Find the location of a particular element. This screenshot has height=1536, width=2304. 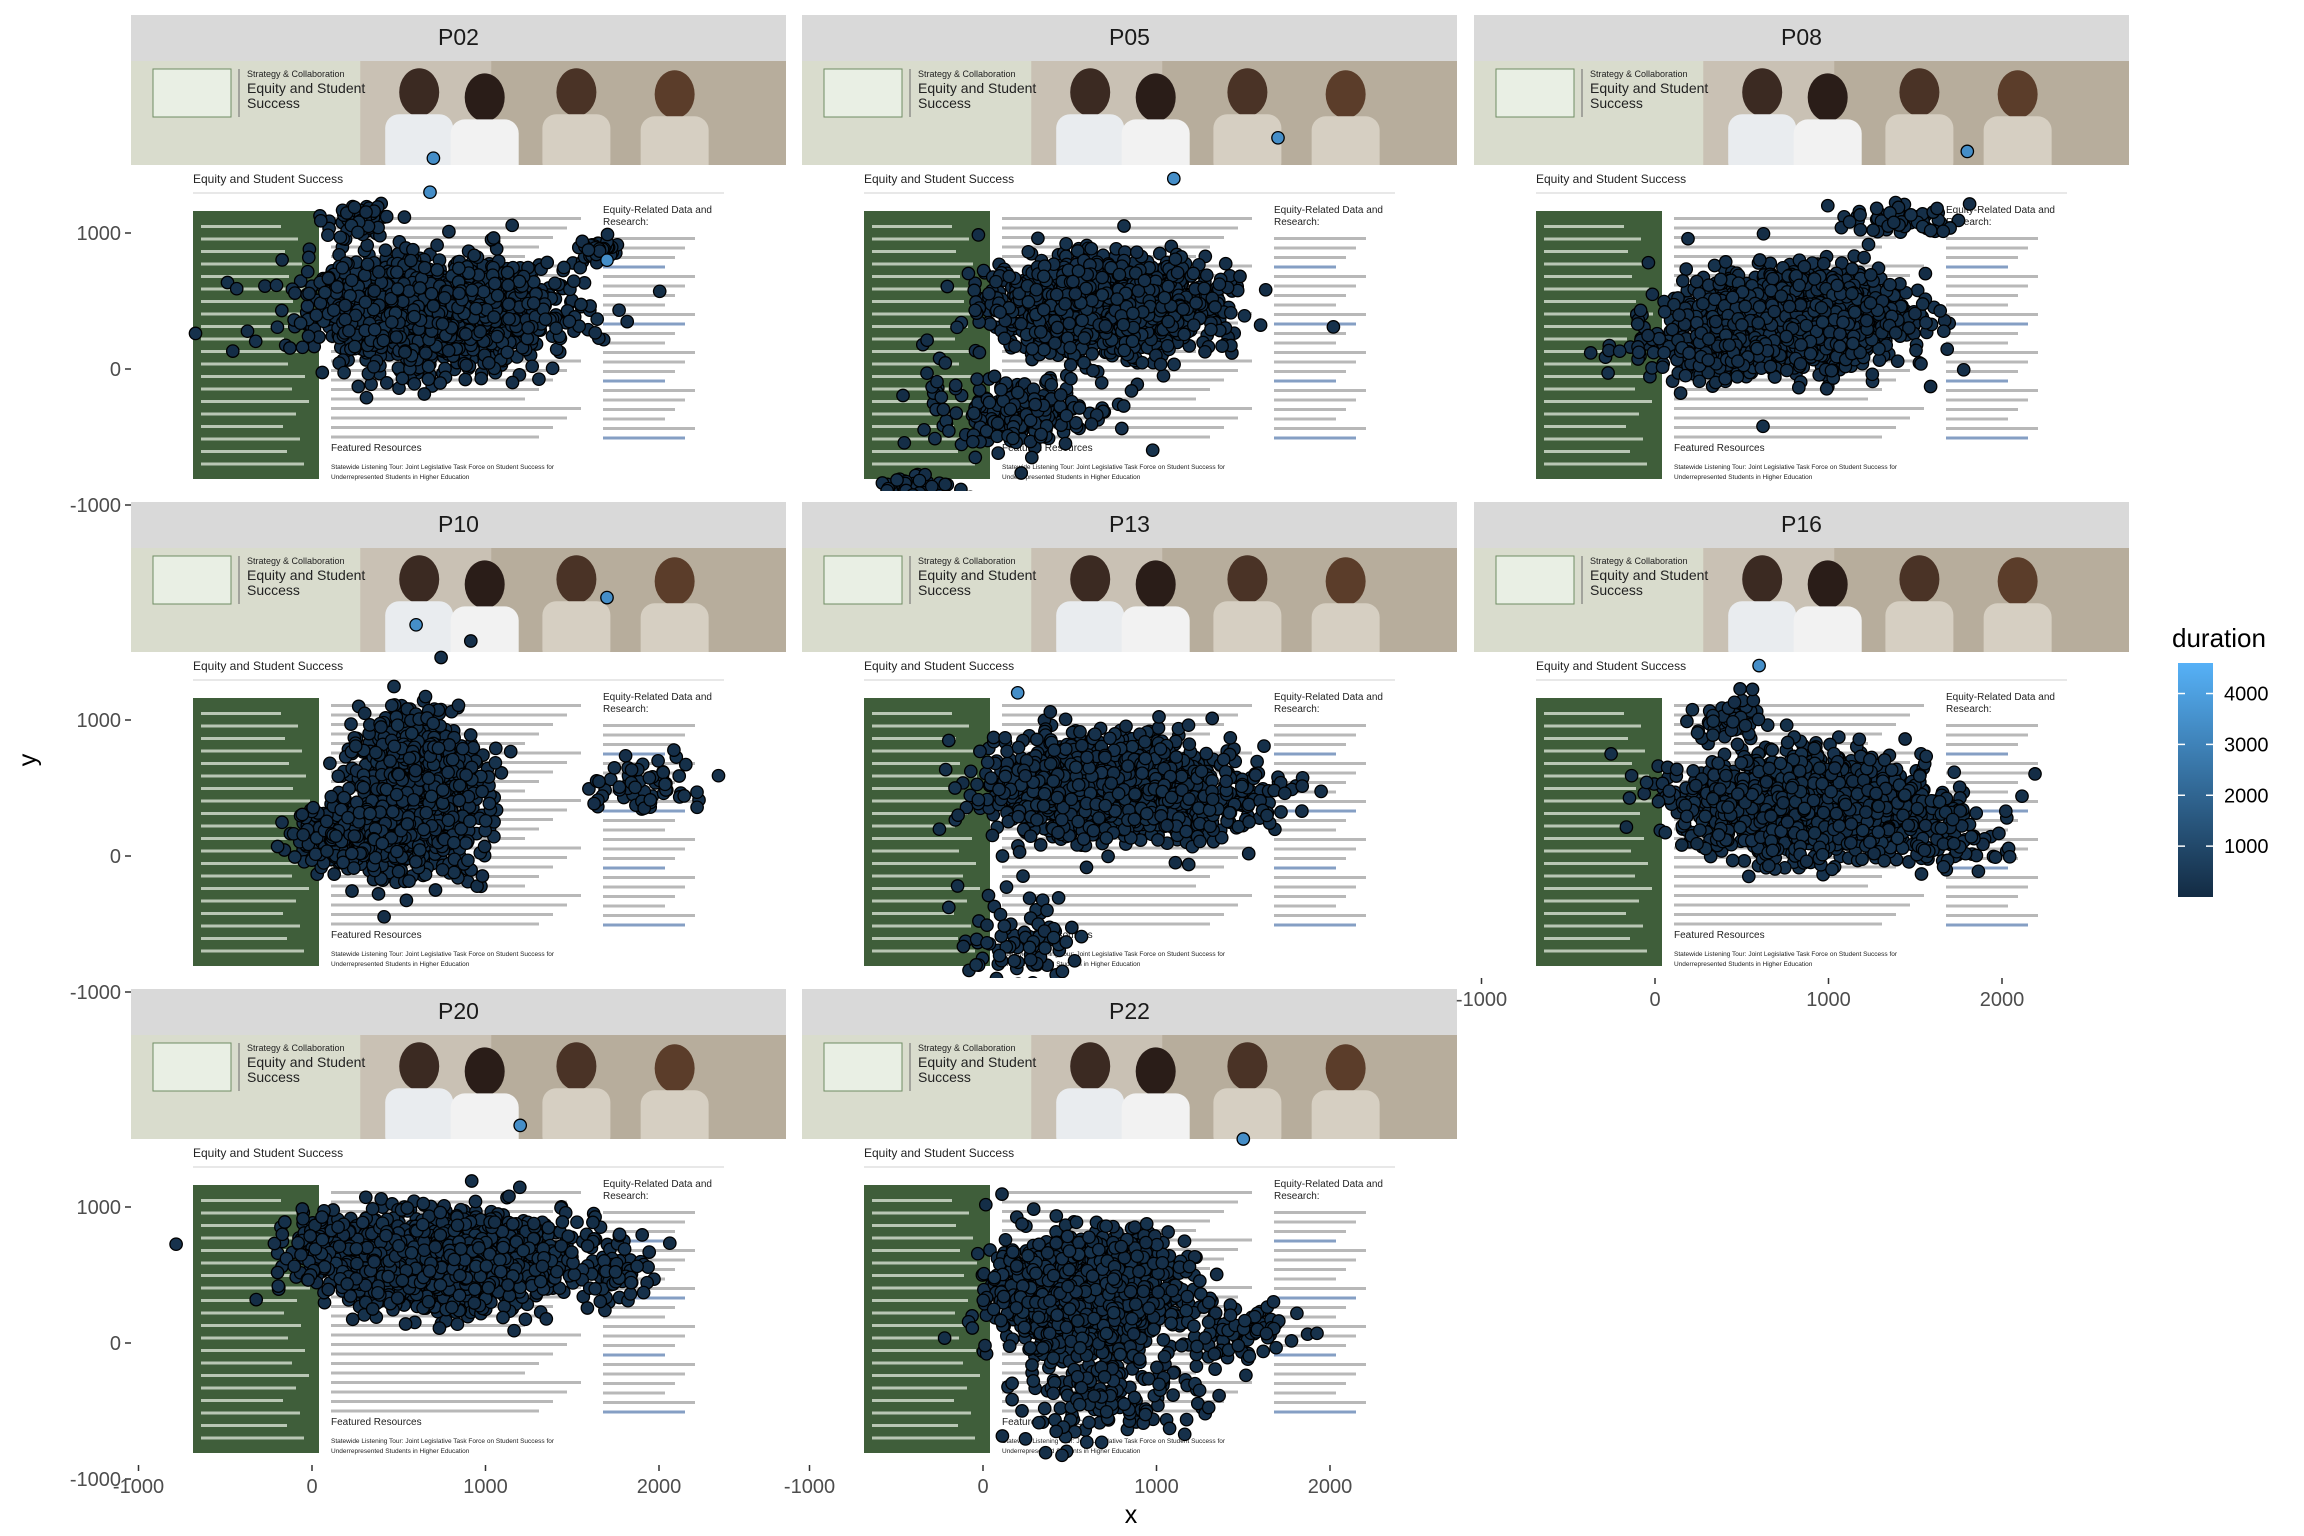

facet-strip is located at coordinates (1129, 38).